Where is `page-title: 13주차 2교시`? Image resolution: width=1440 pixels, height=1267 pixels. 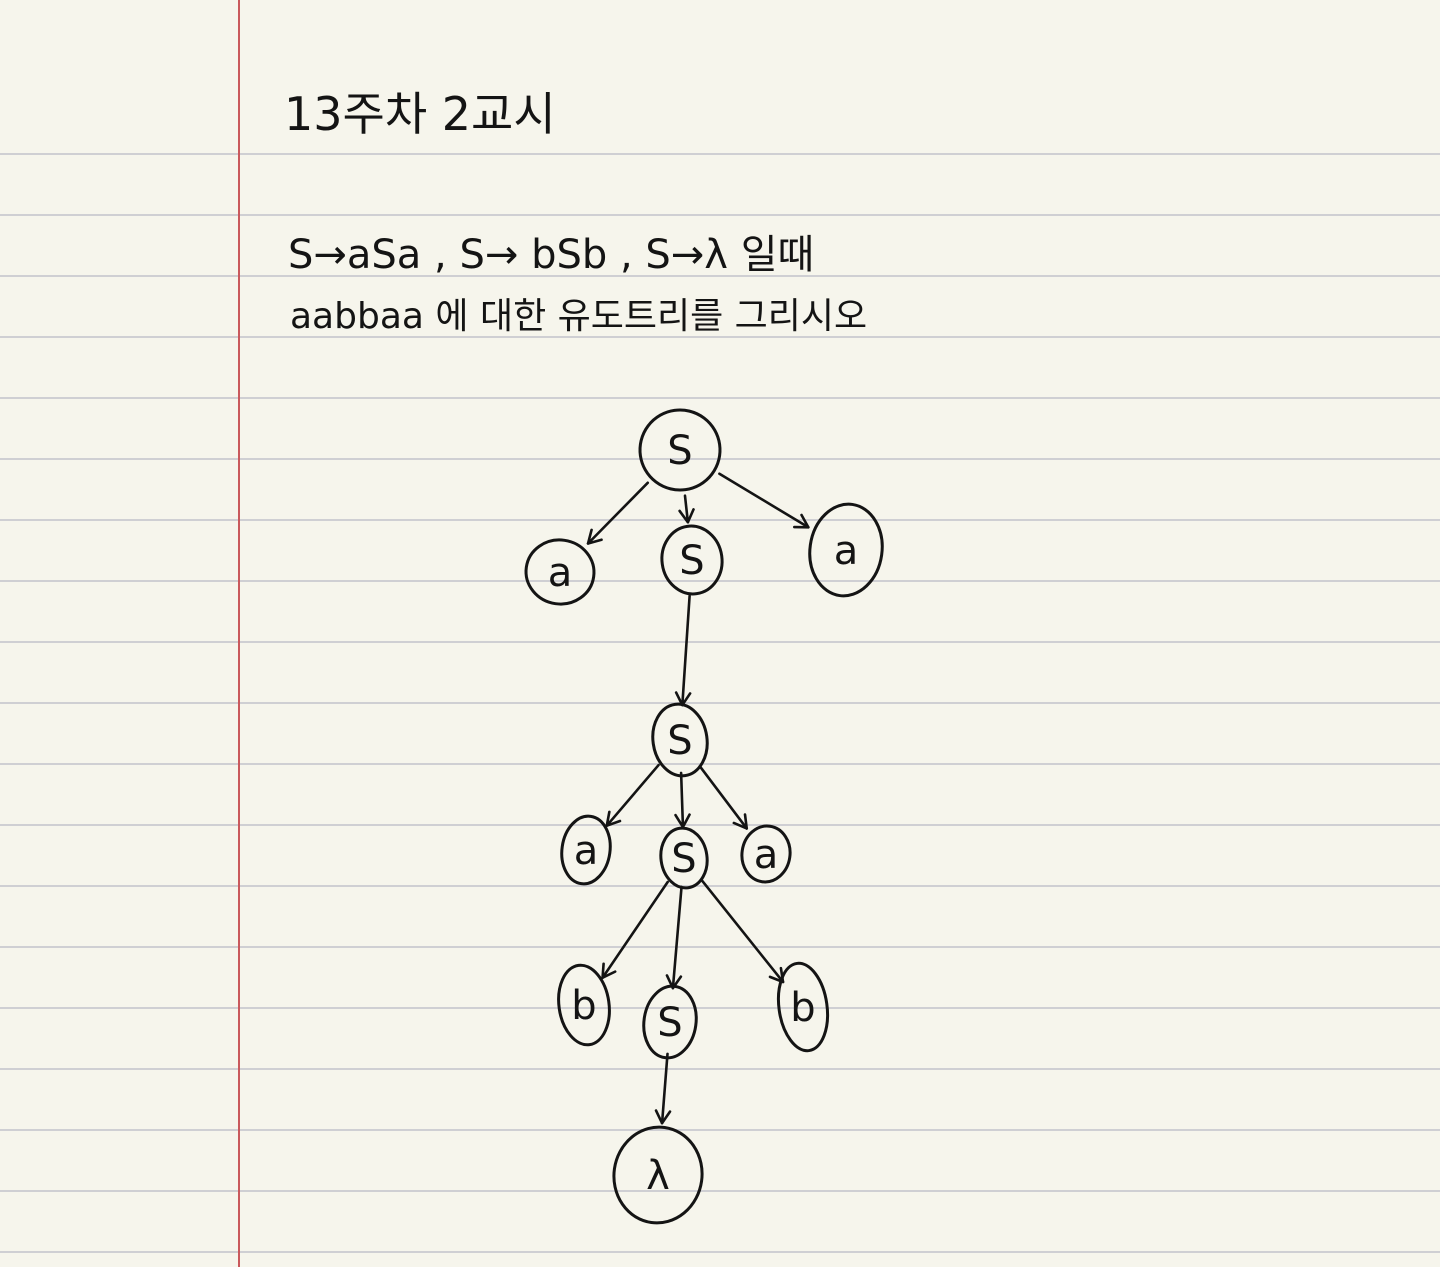 page-title: 13주차 2교시 is located at coordinates (420, 114).